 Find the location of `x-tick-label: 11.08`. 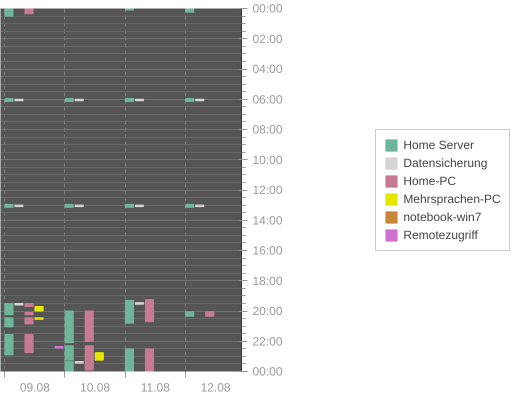

x-tick-label: 11.08 is located at coordinates (155, 387).